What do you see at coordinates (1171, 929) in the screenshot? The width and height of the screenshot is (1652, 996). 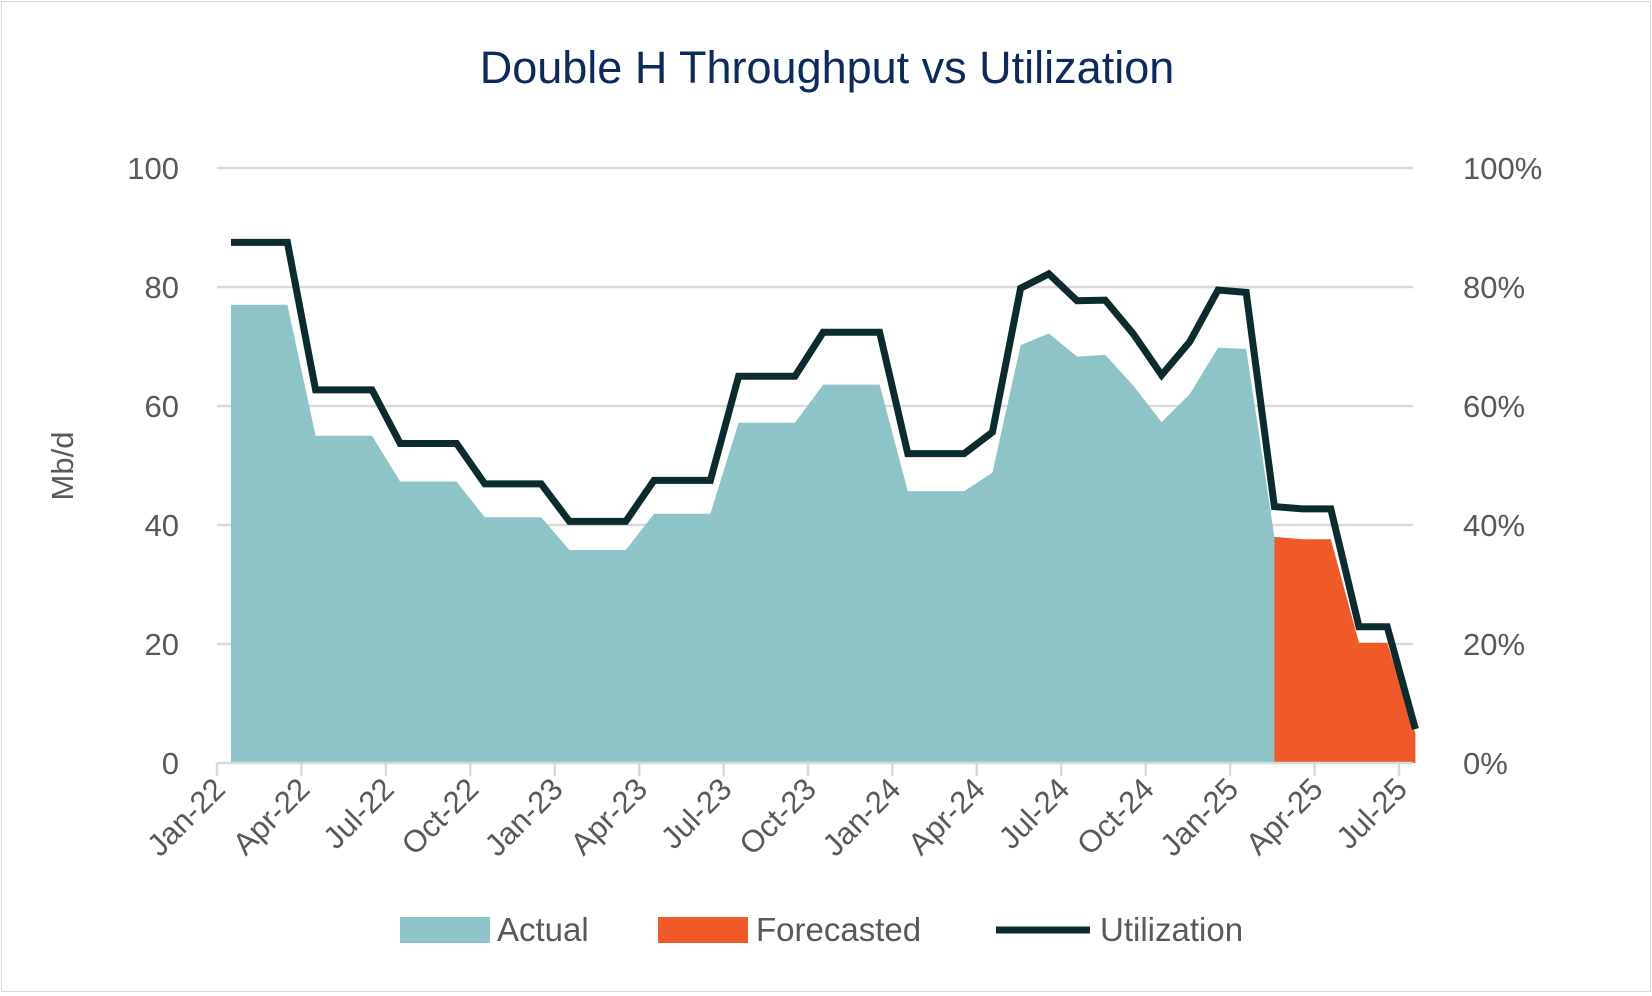 I see `legend-label-utilization: Utilization` at bounding box center [1171, 929].